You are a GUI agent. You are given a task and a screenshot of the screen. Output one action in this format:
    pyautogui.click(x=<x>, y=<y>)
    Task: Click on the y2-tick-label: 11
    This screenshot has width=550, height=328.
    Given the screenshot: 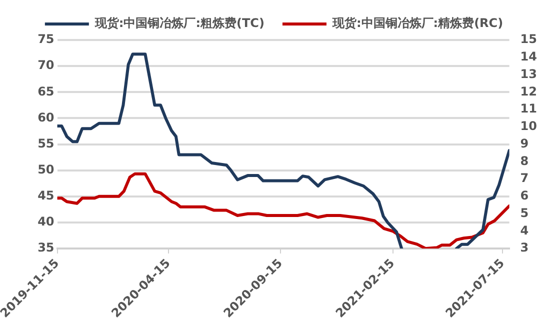 What is the action you would take?
    pyautogui.click(x=529, y=109)
    